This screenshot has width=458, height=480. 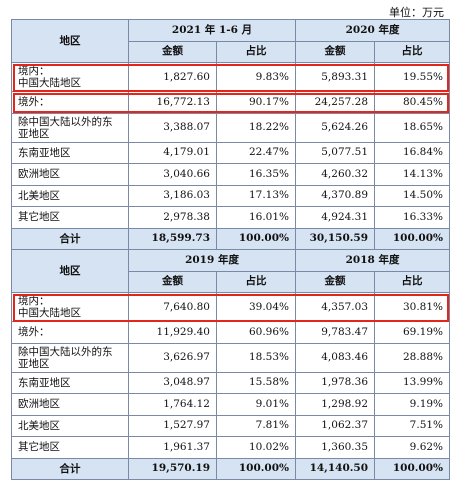 What do you see at coordinates (256, 195) in the screenshot?
I see `share-cell: 17.13%` at bounding box center [256, 195].